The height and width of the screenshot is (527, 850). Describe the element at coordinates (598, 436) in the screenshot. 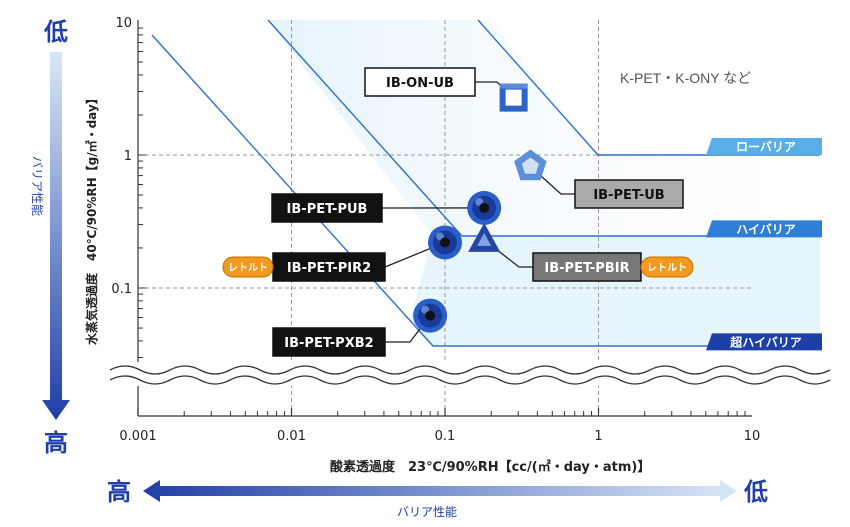

I see `x-tick-label: 1` at that location.